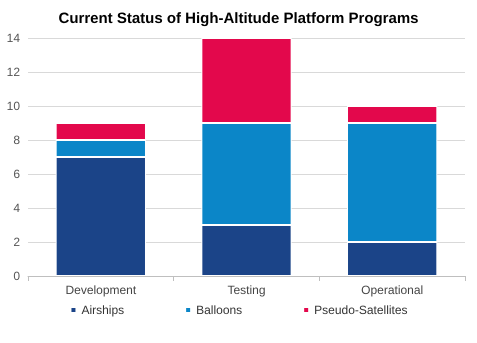  Describe the element at coordinates (392, 290) in the screenshot. I see `x-tick-label: Operational` at that location.